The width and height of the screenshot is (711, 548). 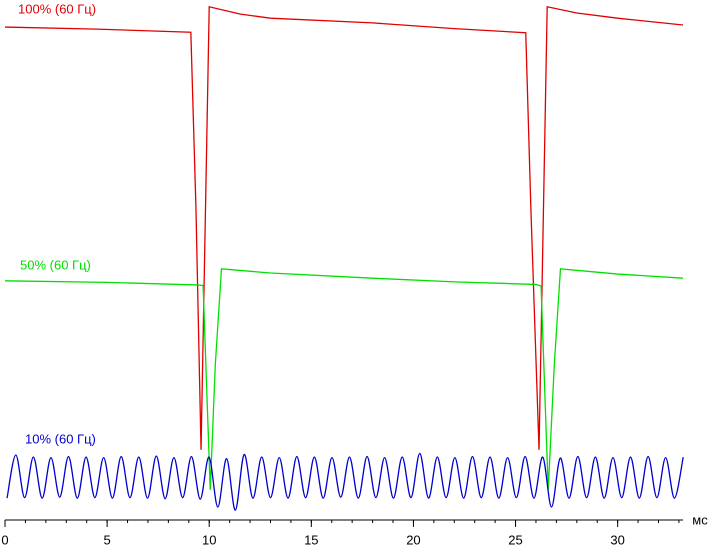 What do you see at coordinates (4, 539) in the screenshot?
I see `x-tick-label: 0` at bounding box center [4, 539].